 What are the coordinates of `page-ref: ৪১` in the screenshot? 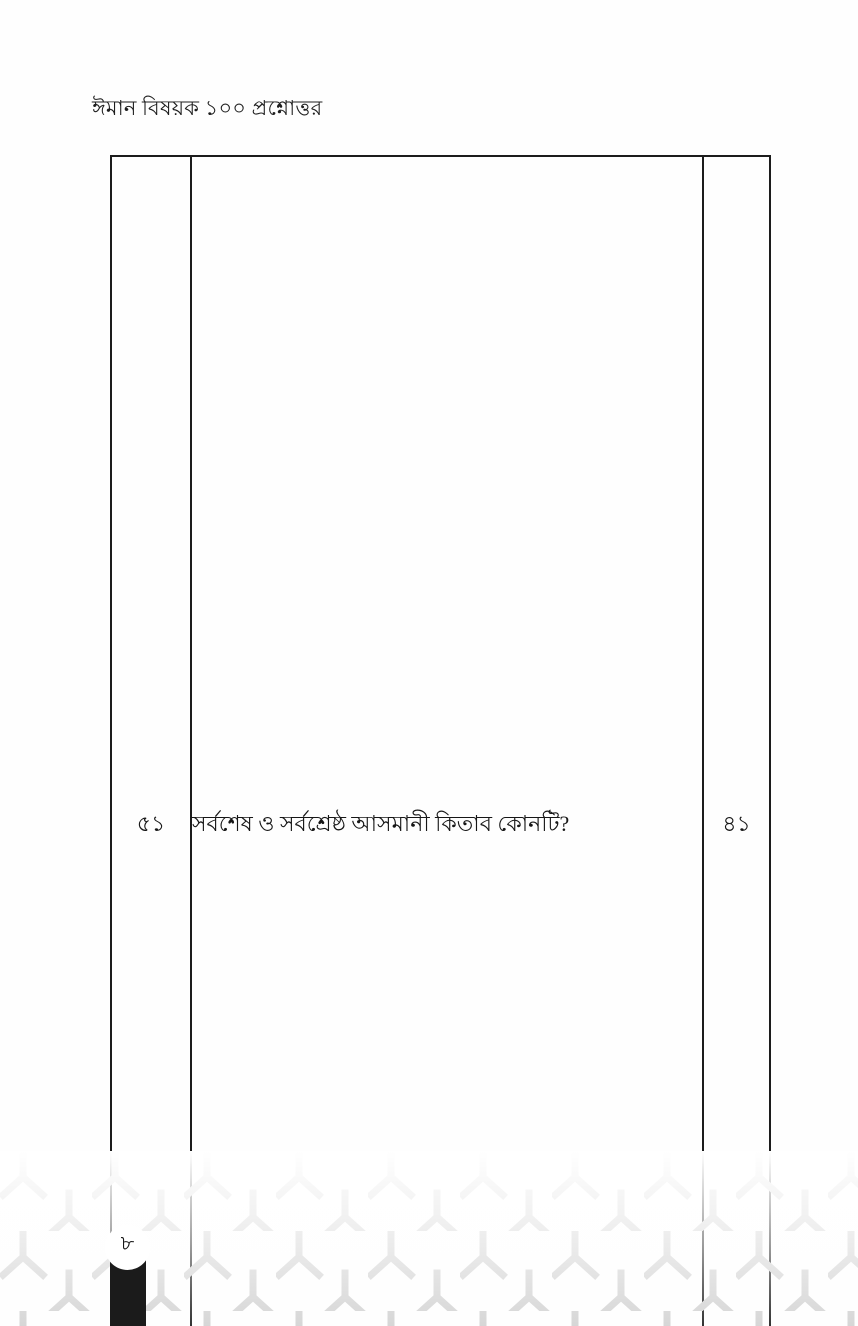 It's located at (736, 740).